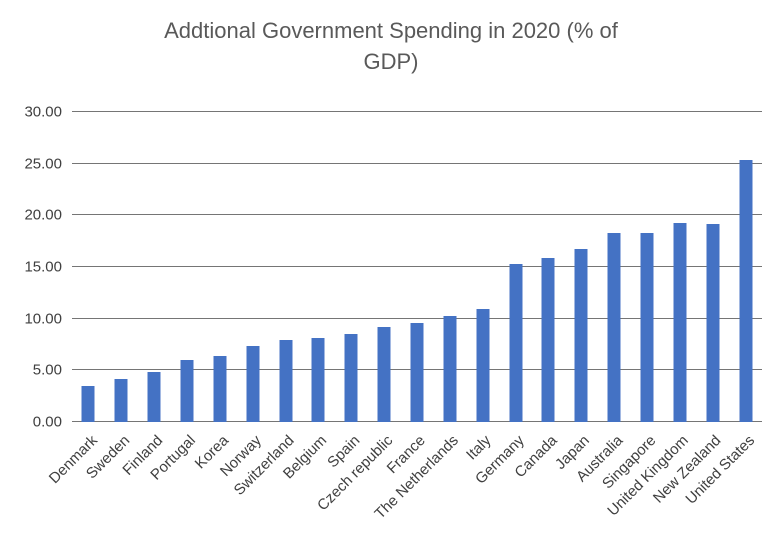 Image resolution: width=782 pixels, height=551 pixels. I want to click on y-tick-label: 15.00, so click(43, 267).